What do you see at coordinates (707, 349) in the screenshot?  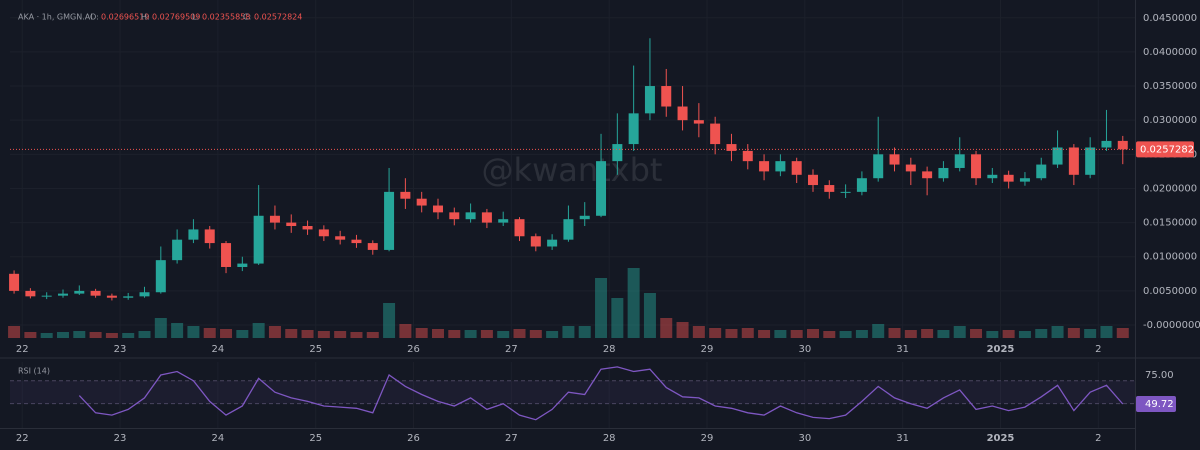 I see `x-tick-label: 29` at bounding box center [707, 349].